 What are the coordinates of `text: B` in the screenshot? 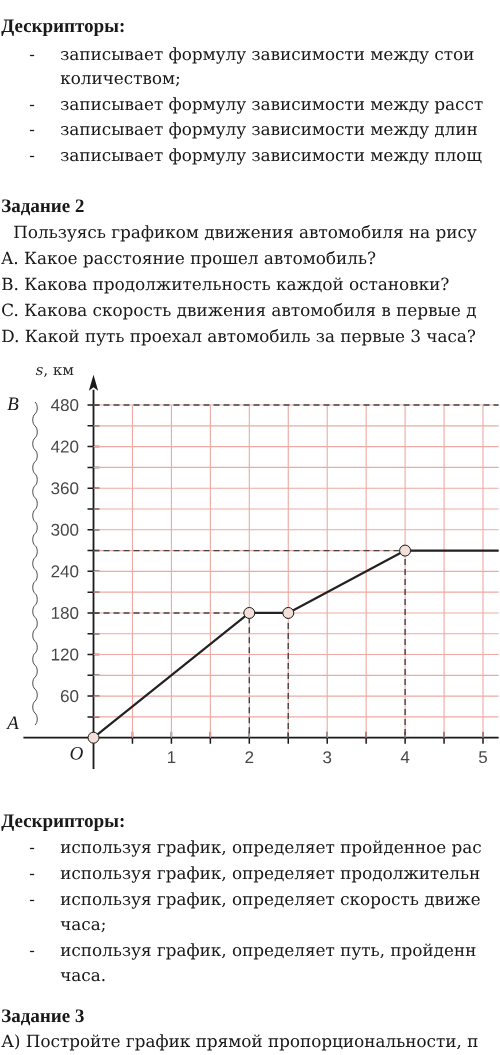 It's located at (13, 404).